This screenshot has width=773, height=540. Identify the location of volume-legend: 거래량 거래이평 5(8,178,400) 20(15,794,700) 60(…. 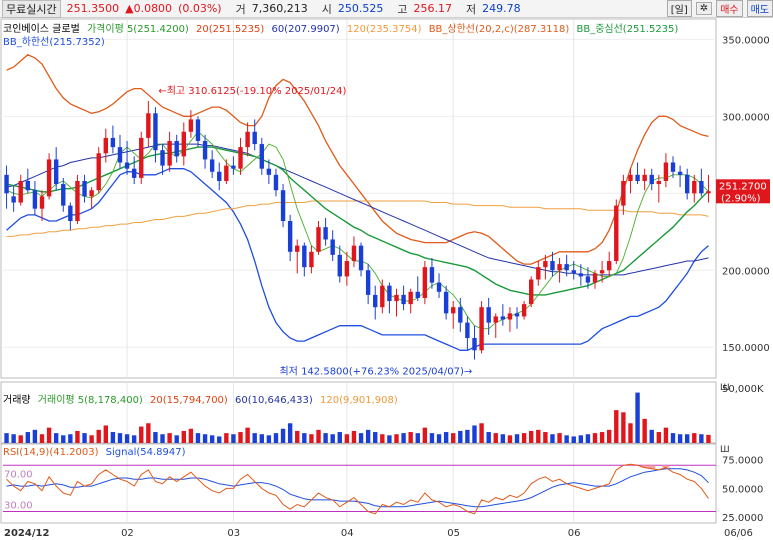
(202, 398).